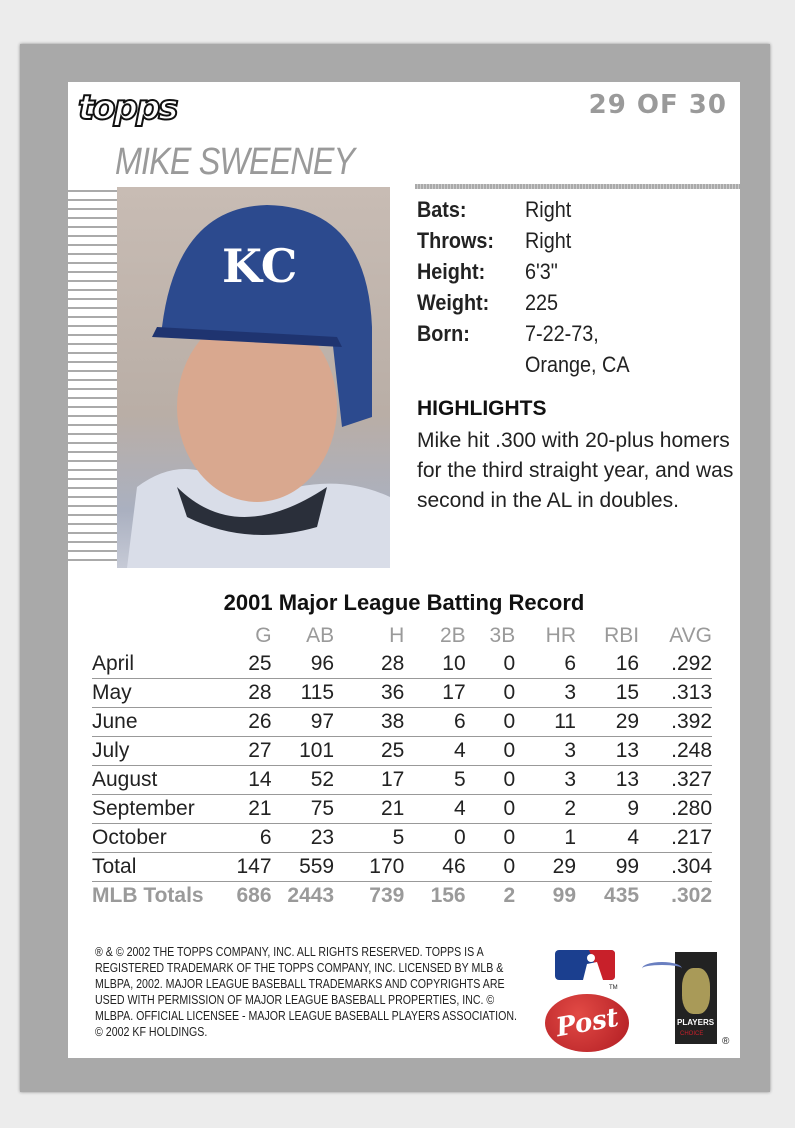  What do you see at coordinates (675, 664) in the screenshot?
I see `stat-cell: .292` at bounding box center [675, 664].